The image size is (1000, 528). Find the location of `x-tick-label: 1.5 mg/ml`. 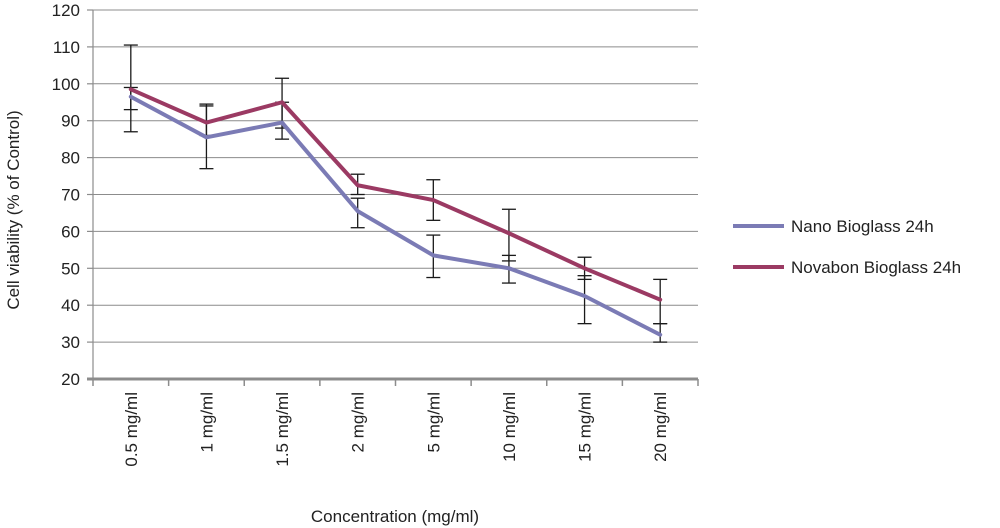

x-tick-label: 1.5 mg/ml is located at coordinates (282, 429).